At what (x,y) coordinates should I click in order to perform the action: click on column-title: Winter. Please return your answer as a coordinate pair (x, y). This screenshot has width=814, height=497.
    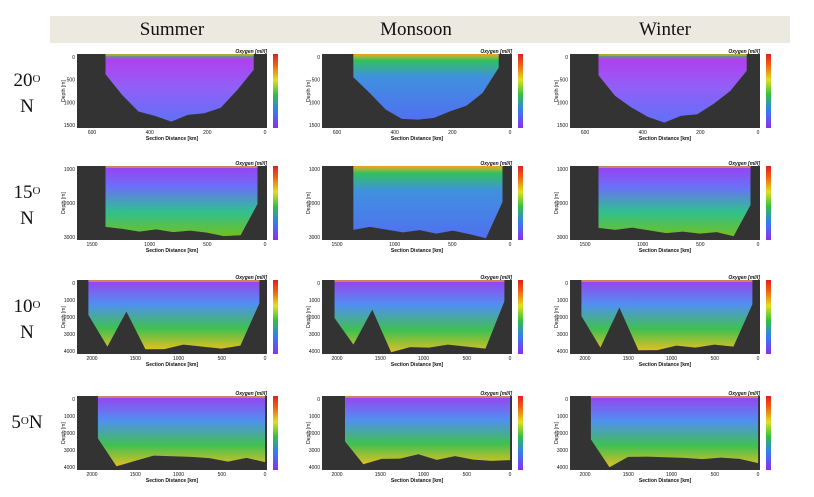
    Looking at the image, I should click on (665, 29).